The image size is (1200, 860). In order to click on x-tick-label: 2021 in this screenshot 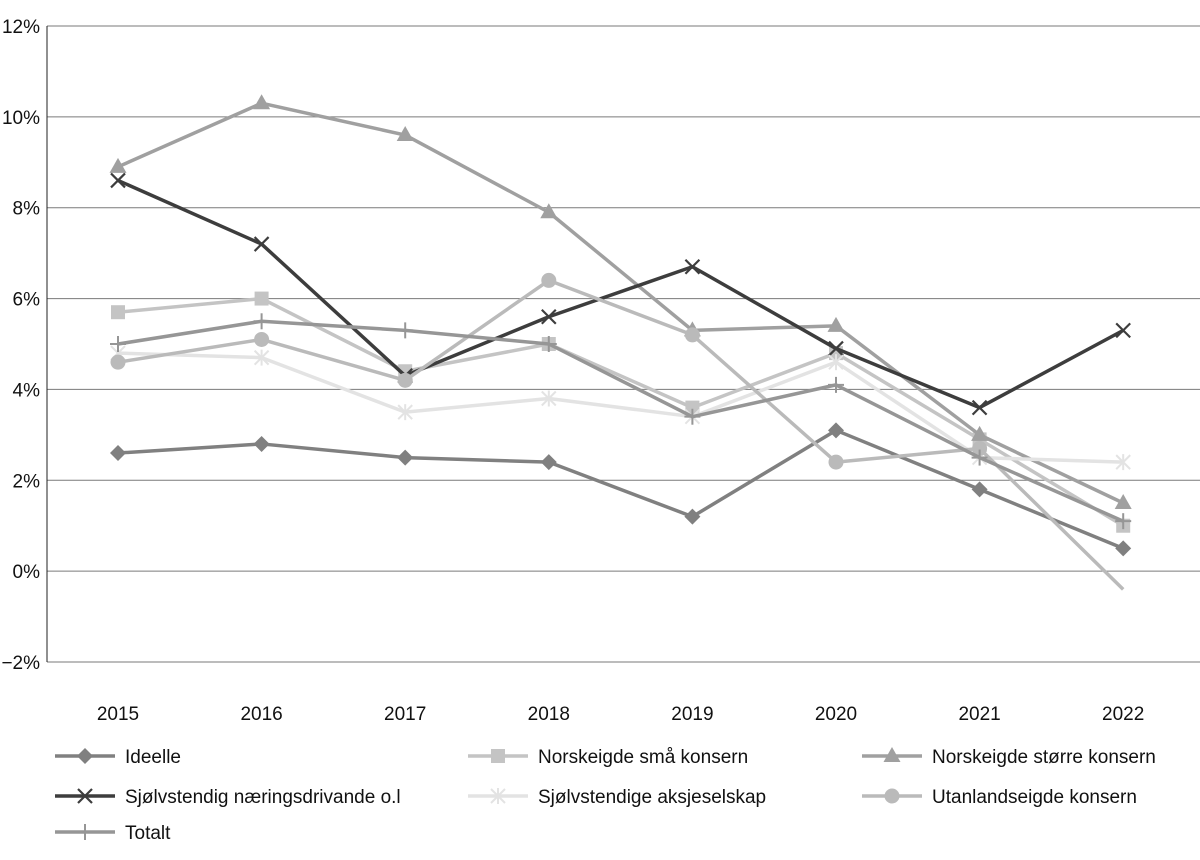, I will do `click(979, 714)`.